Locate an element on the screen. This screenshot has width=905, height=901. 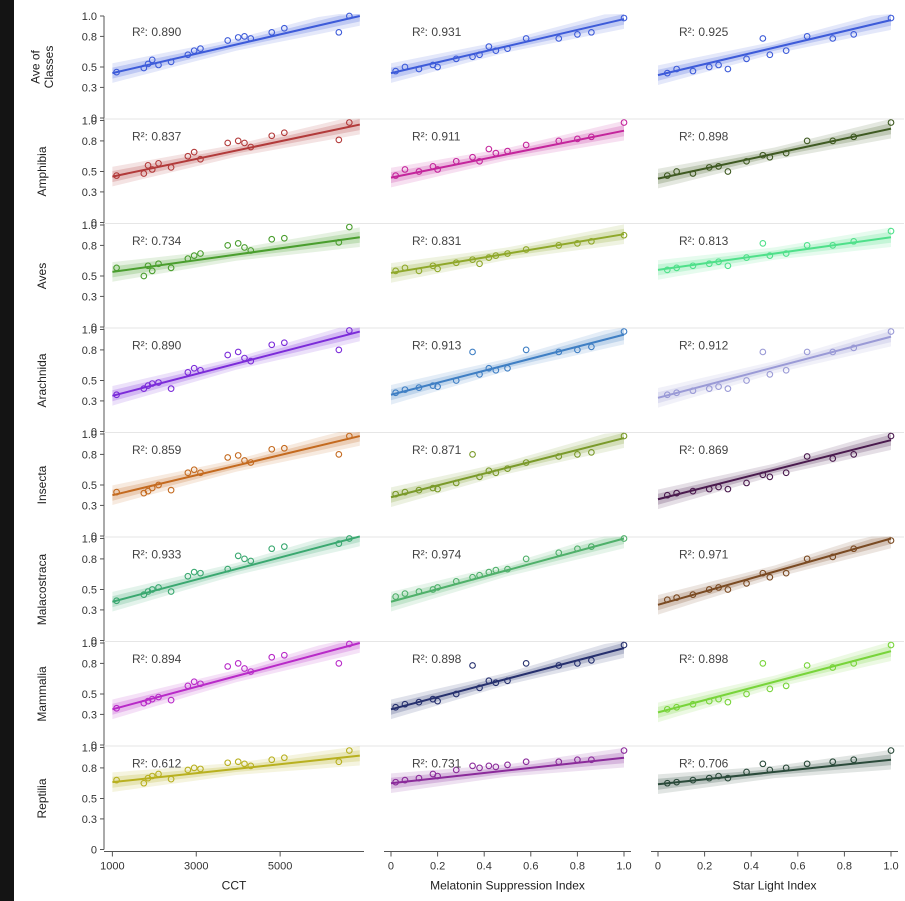
r2-label: R²: 0.731 is located at coordinates (437, 764).